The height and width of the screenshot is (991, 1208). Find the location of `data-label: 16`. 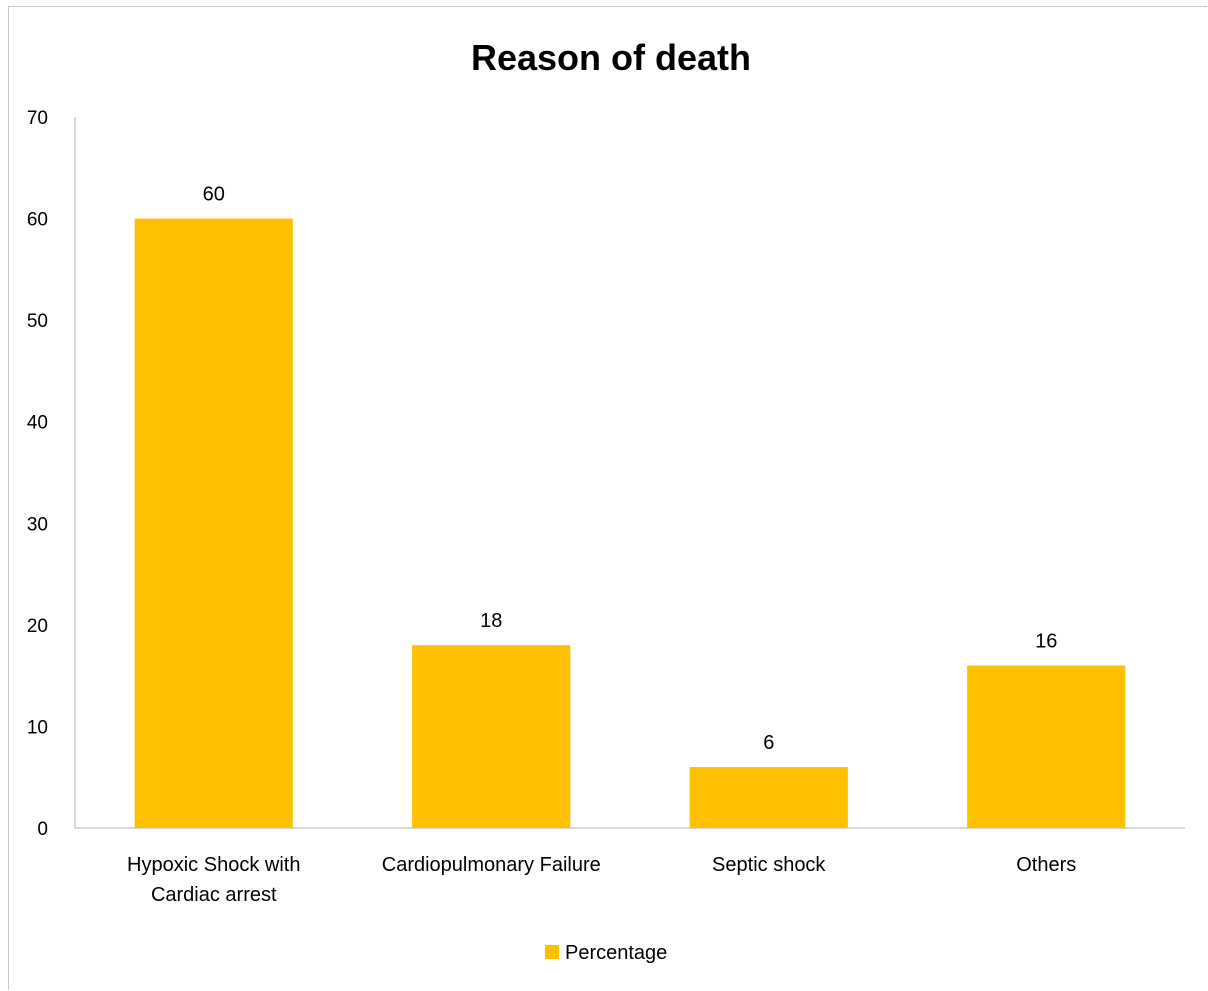

data-label: 16 is located at coordinates (1046, 641).